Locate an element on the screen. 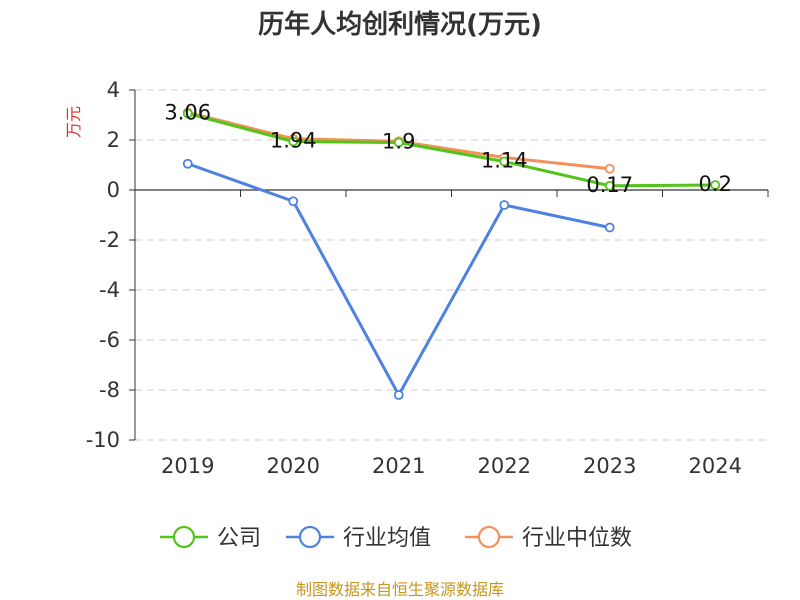  y-tick-label: 2 is located at coordinates (113, 140).